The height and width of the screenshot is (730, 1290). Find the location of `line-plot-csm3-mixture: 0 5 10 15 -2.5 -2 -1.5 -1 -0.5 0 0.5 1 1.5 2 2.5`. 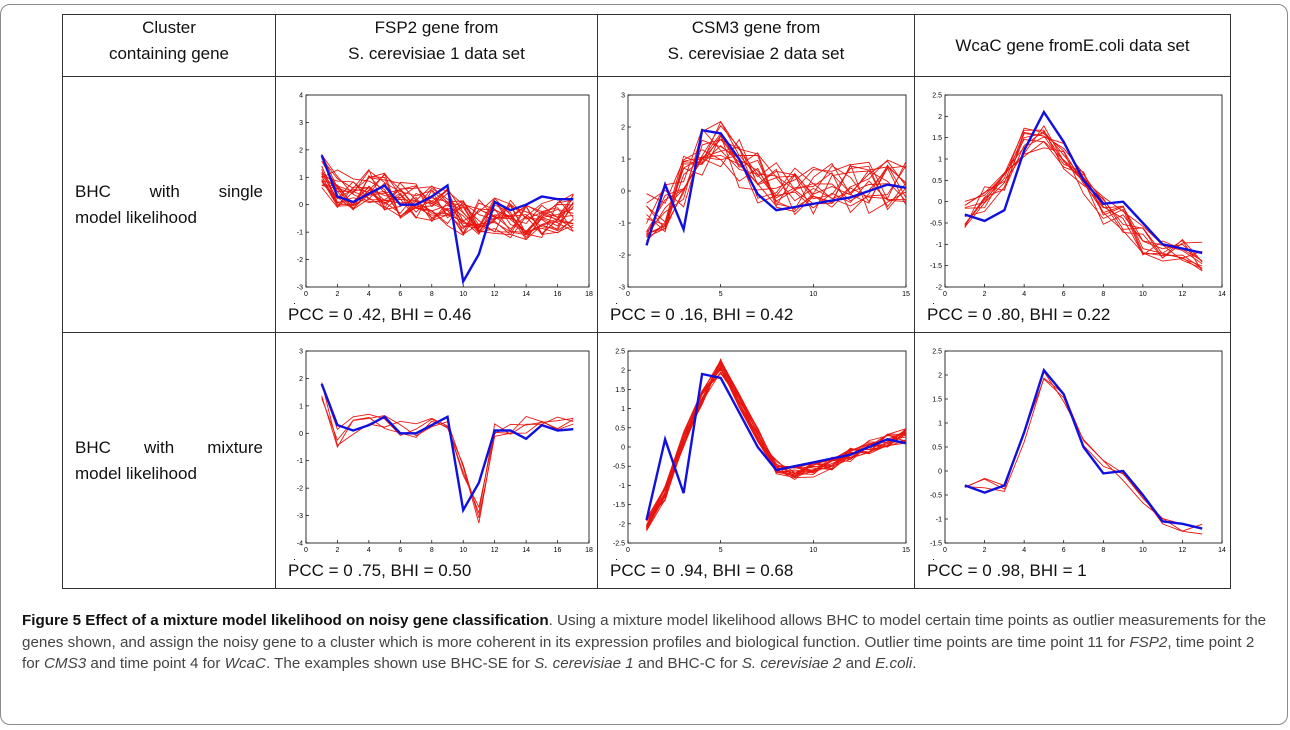

line-plot-csm3-mixture: 0 5 10 15 -2.5 -2 -1.5 -1 -0.5 0 0.5 1 1.5 2 2.5 is located at coordinates (761, 452).